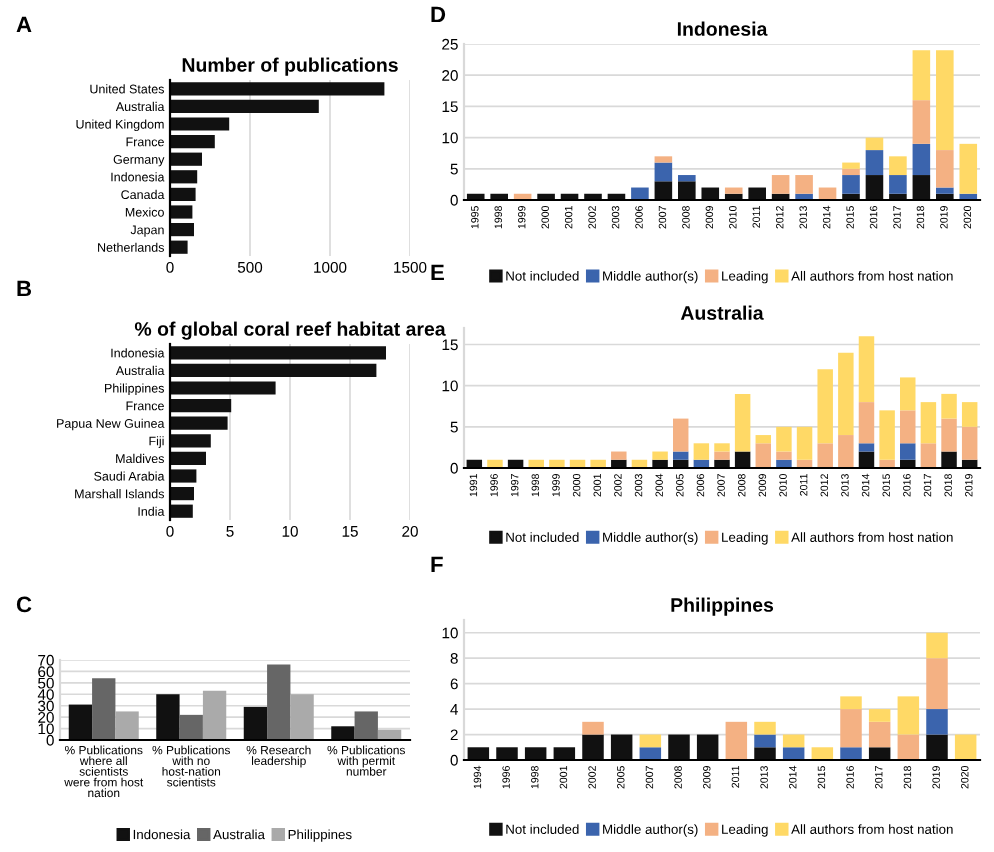 The image size is (994, 852). I want to click on text: B, so click(24, 288).